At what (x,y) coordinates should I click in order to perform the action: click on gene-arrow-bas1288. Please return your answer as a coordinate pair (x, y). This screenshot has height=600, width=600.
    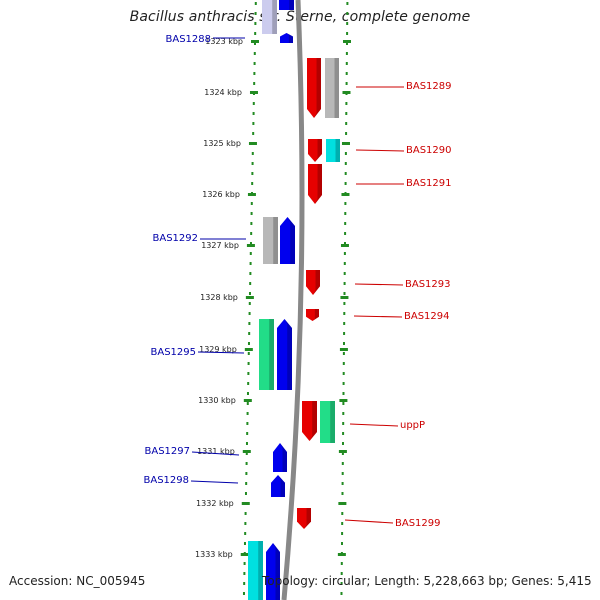
    Looking at the image, I should click on (286, 38).